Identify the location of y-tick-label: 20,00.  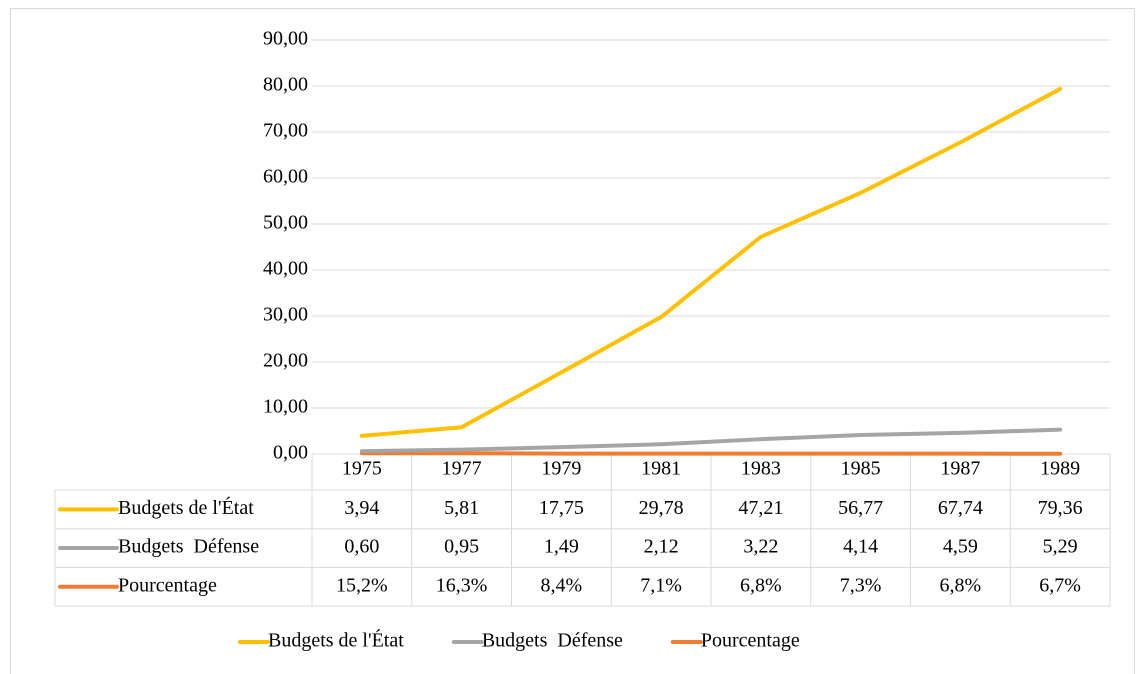
(285, 361).